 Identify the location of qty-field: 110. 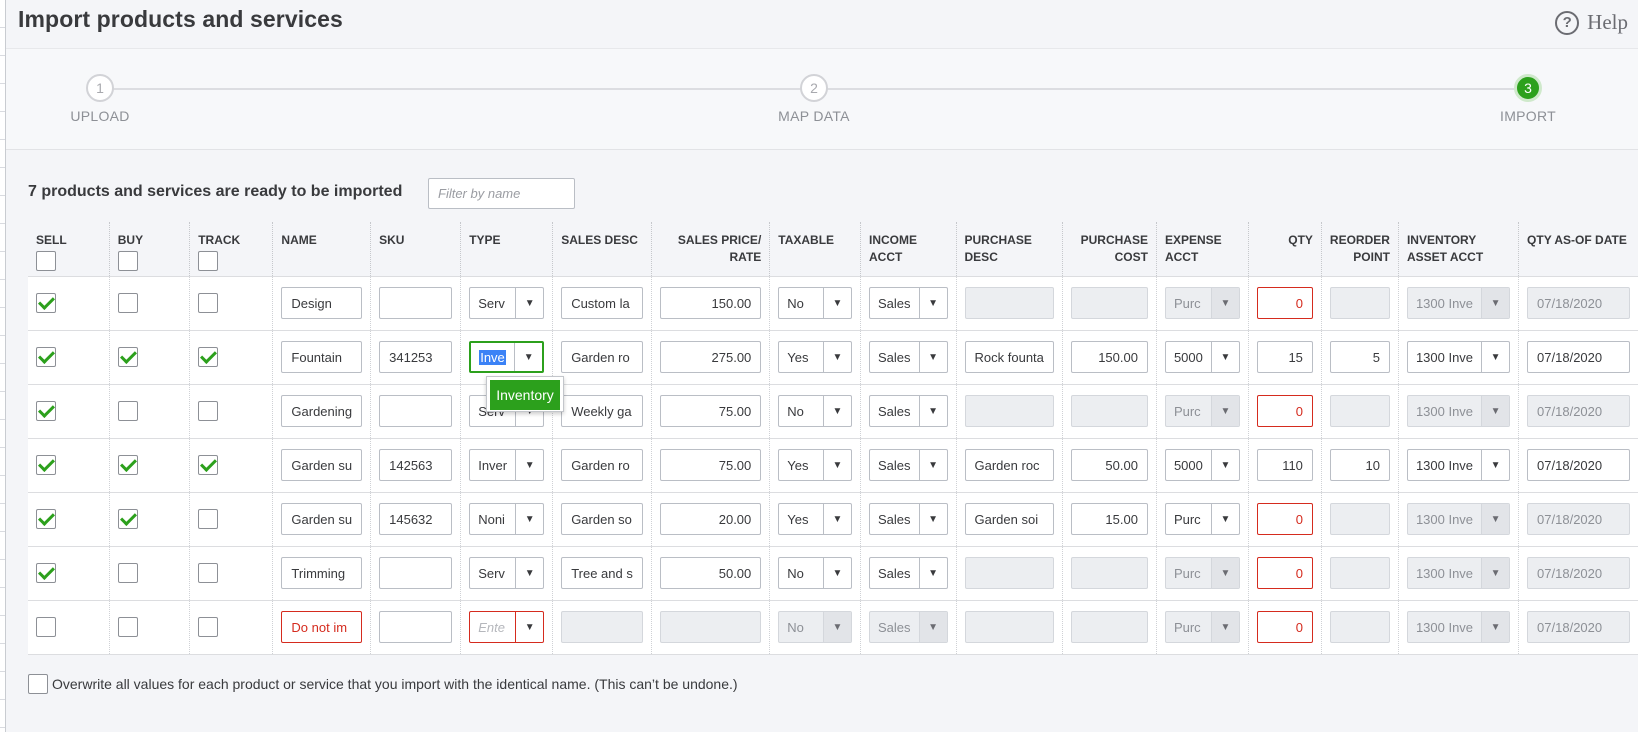
(1284, 465).